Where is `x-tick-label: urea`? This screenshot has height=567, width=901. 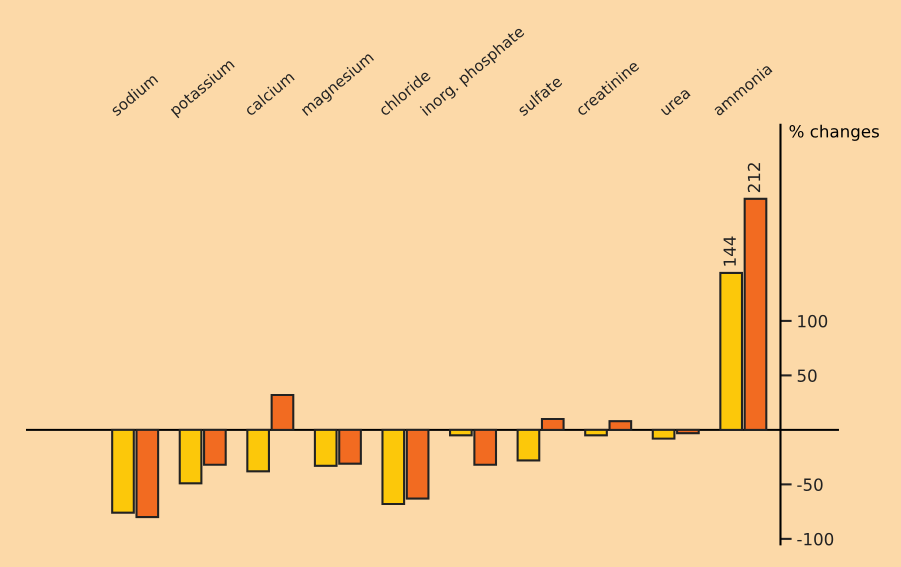 x-tick-label: urea is located at coordinates (675, 102).